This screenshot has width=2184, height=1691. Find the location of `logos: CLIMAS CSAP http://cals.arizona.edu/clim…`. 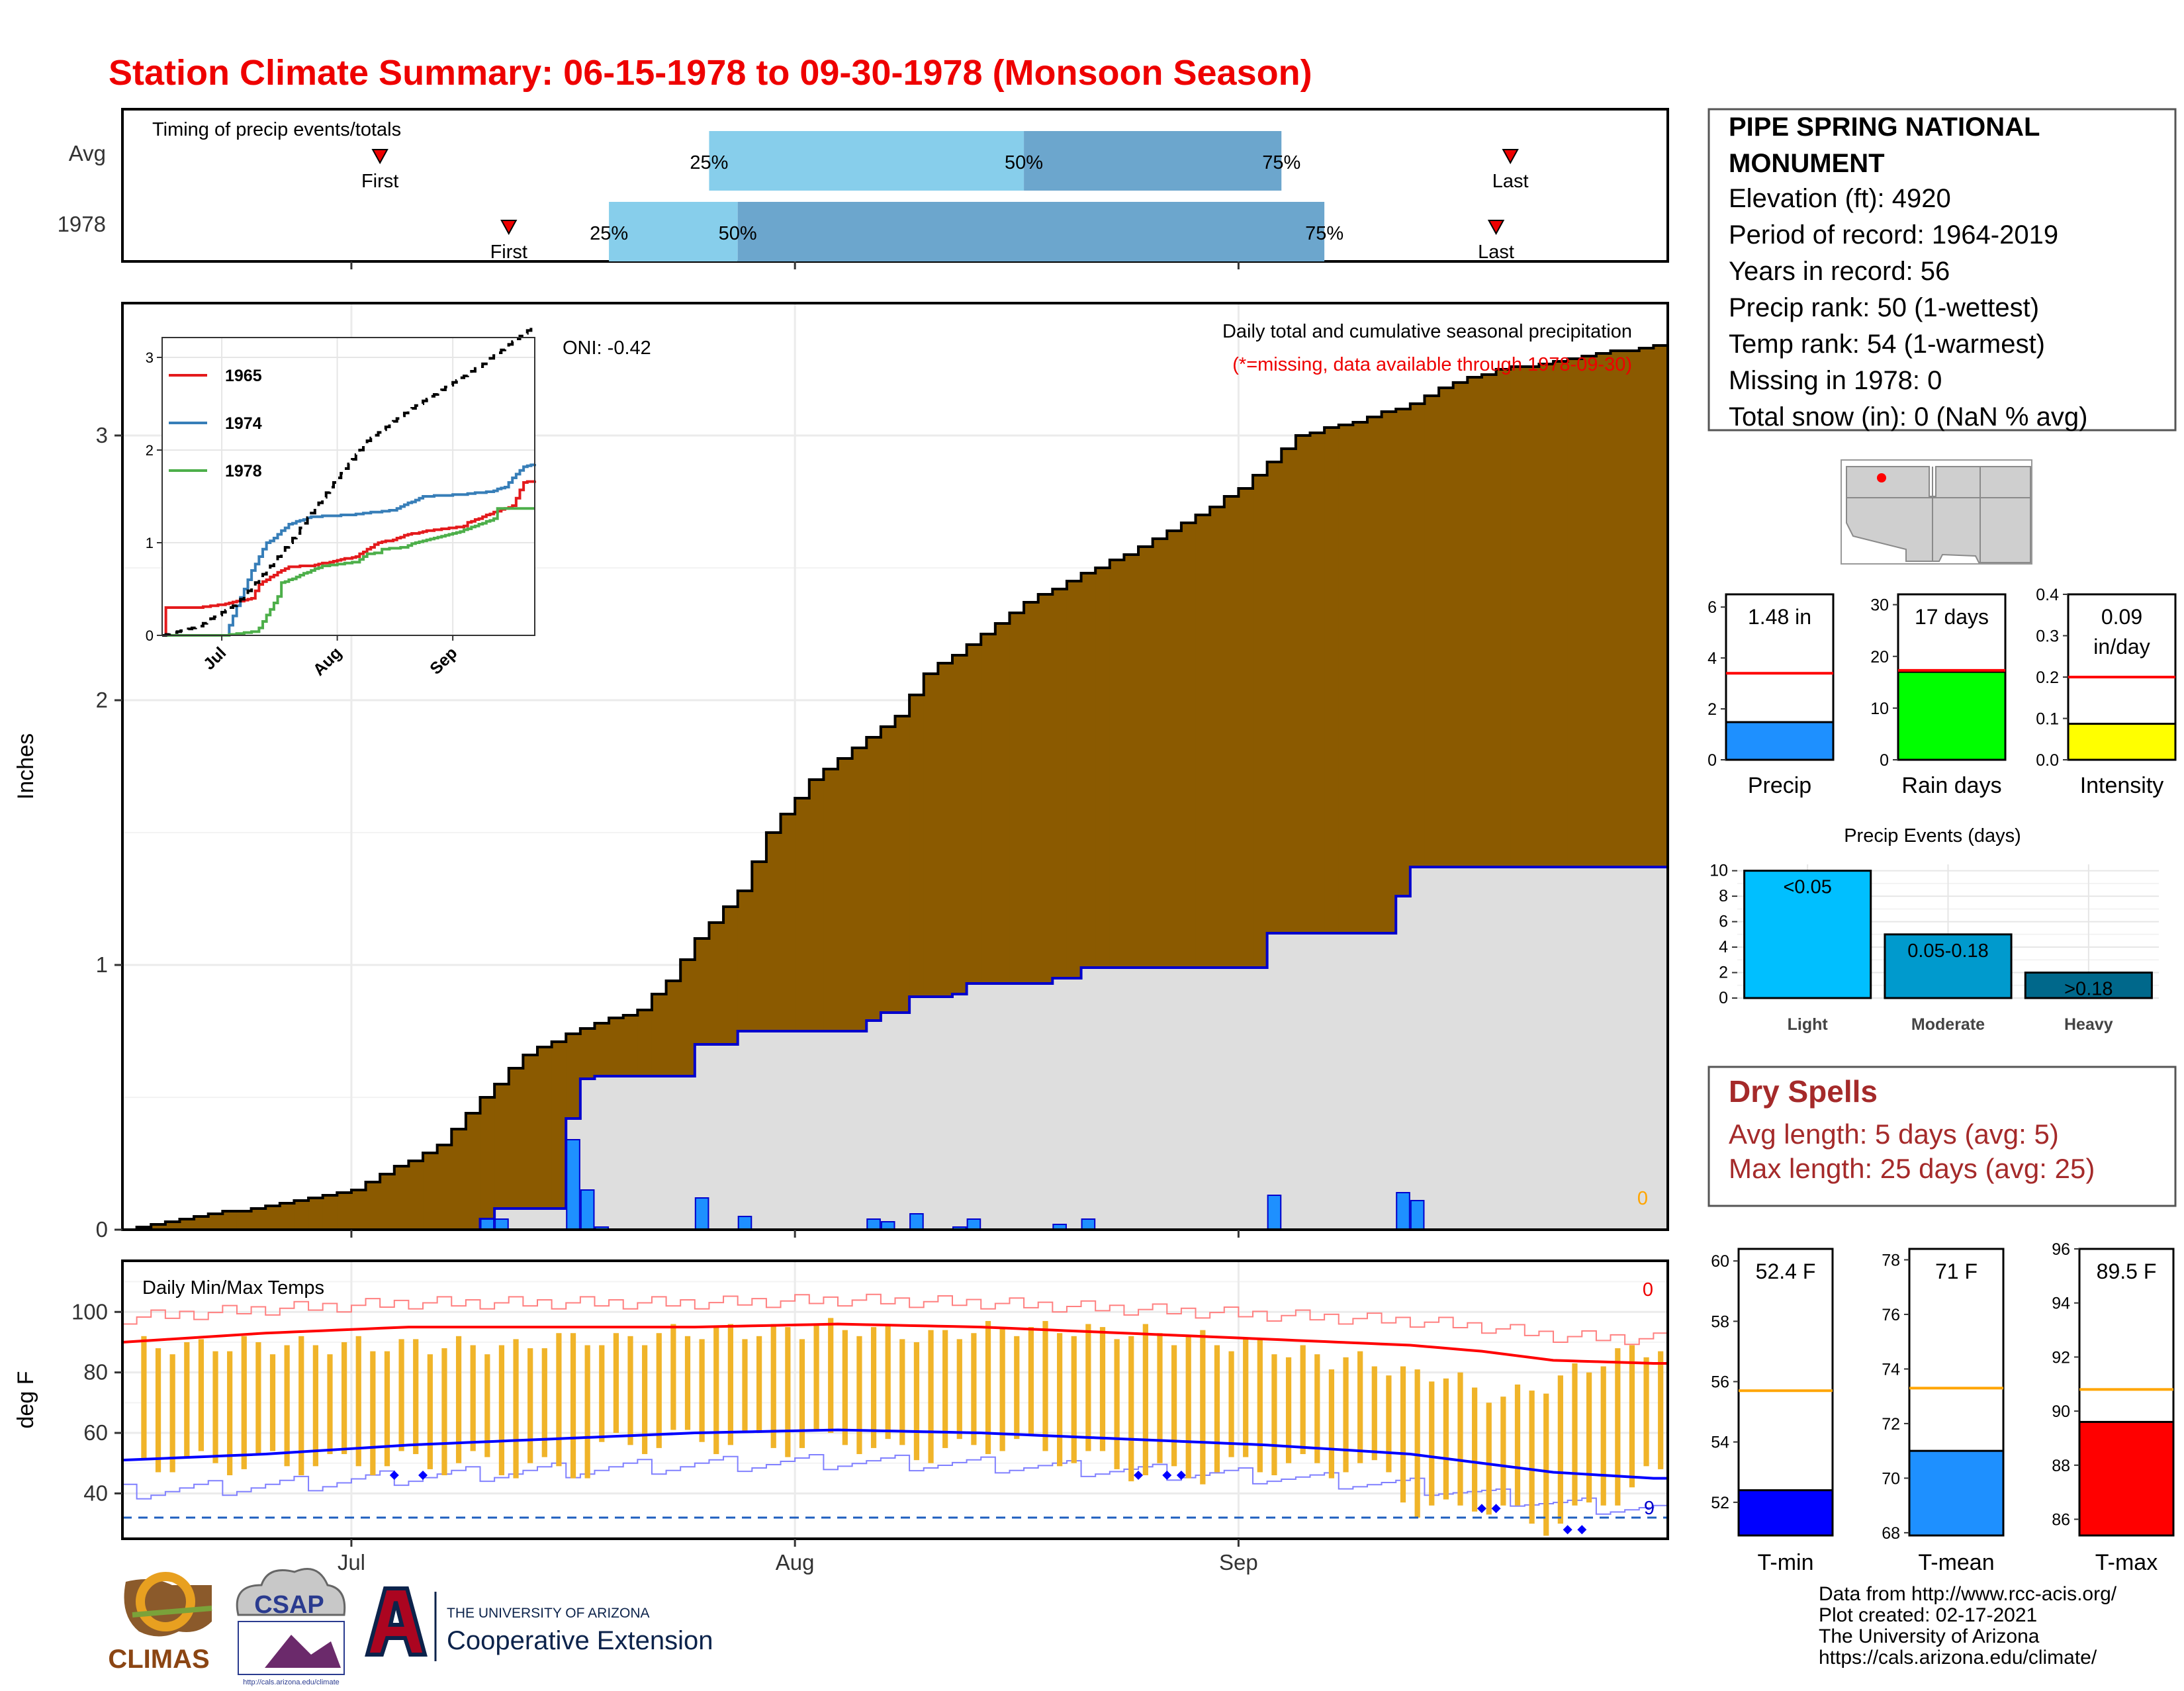

logos: CLIMAS CSAP http://cals.arizona.edu/clim… is located at coordinates (410, 1627).